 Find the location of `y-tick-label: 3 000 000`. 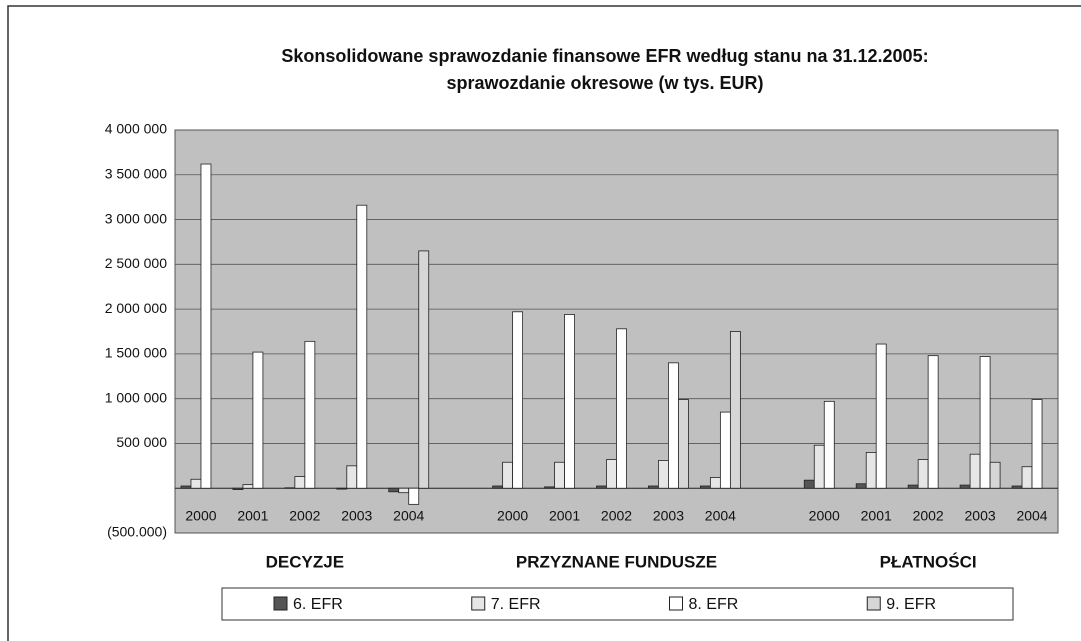

y-tick-label: 3 000 000 is located at coordinates (136, 218).